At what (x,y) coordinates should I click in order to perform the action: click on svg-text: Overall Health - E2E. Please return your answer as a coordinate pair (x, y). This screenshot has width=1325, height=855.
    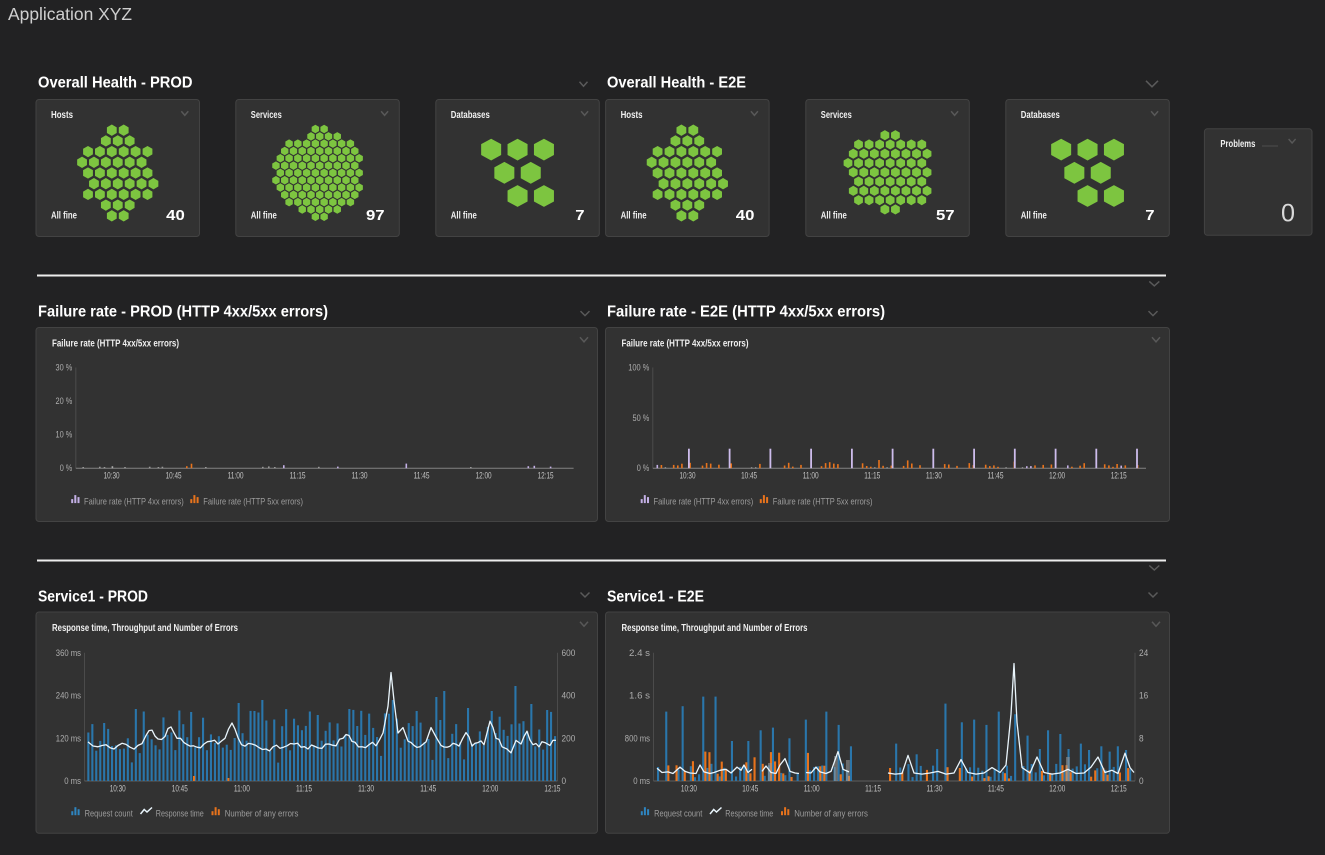
    Looking at the image, I should click on (676, 83).